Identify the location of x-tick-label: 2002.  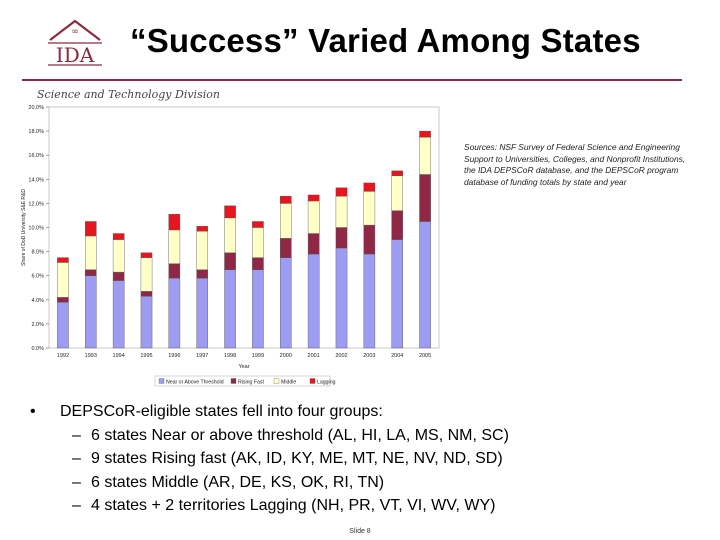
(341, 356).